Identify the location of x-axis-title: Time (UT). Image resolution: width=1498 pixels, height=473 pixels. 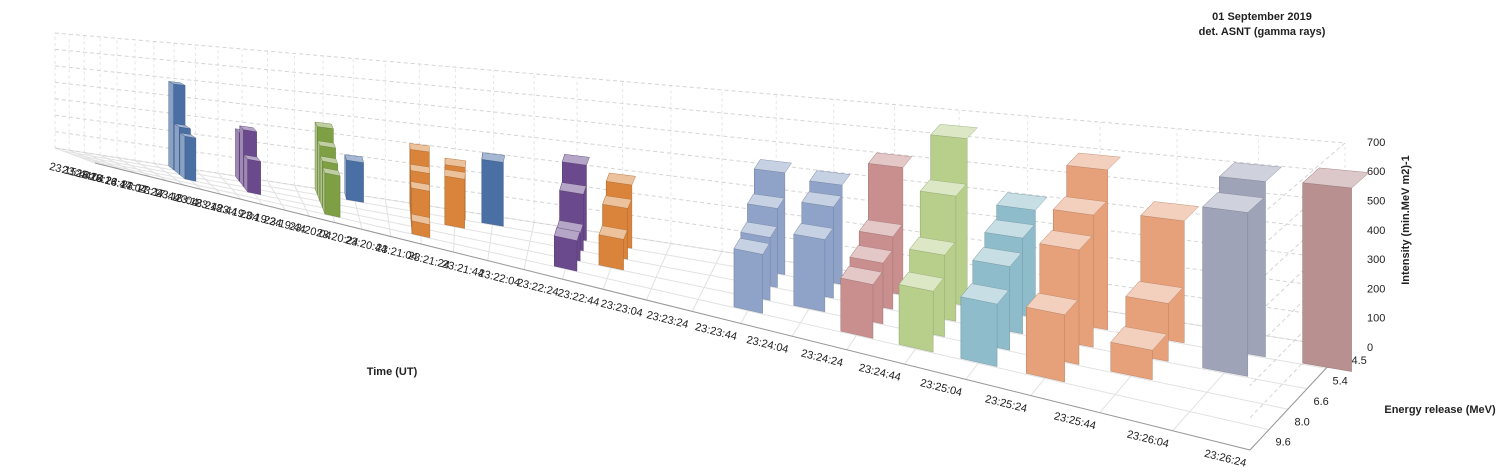
(392, 372).